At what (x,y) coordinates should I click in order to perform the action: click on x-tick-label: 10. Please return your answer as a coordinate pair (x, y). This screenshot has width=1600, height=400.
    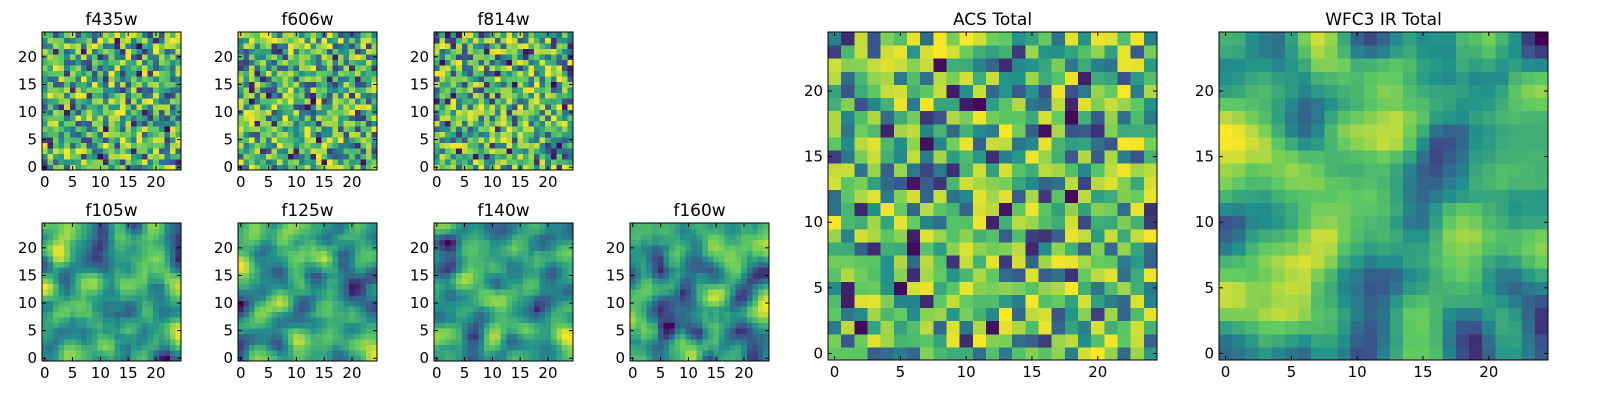
    Looking at the image, I should click on (100, 373).